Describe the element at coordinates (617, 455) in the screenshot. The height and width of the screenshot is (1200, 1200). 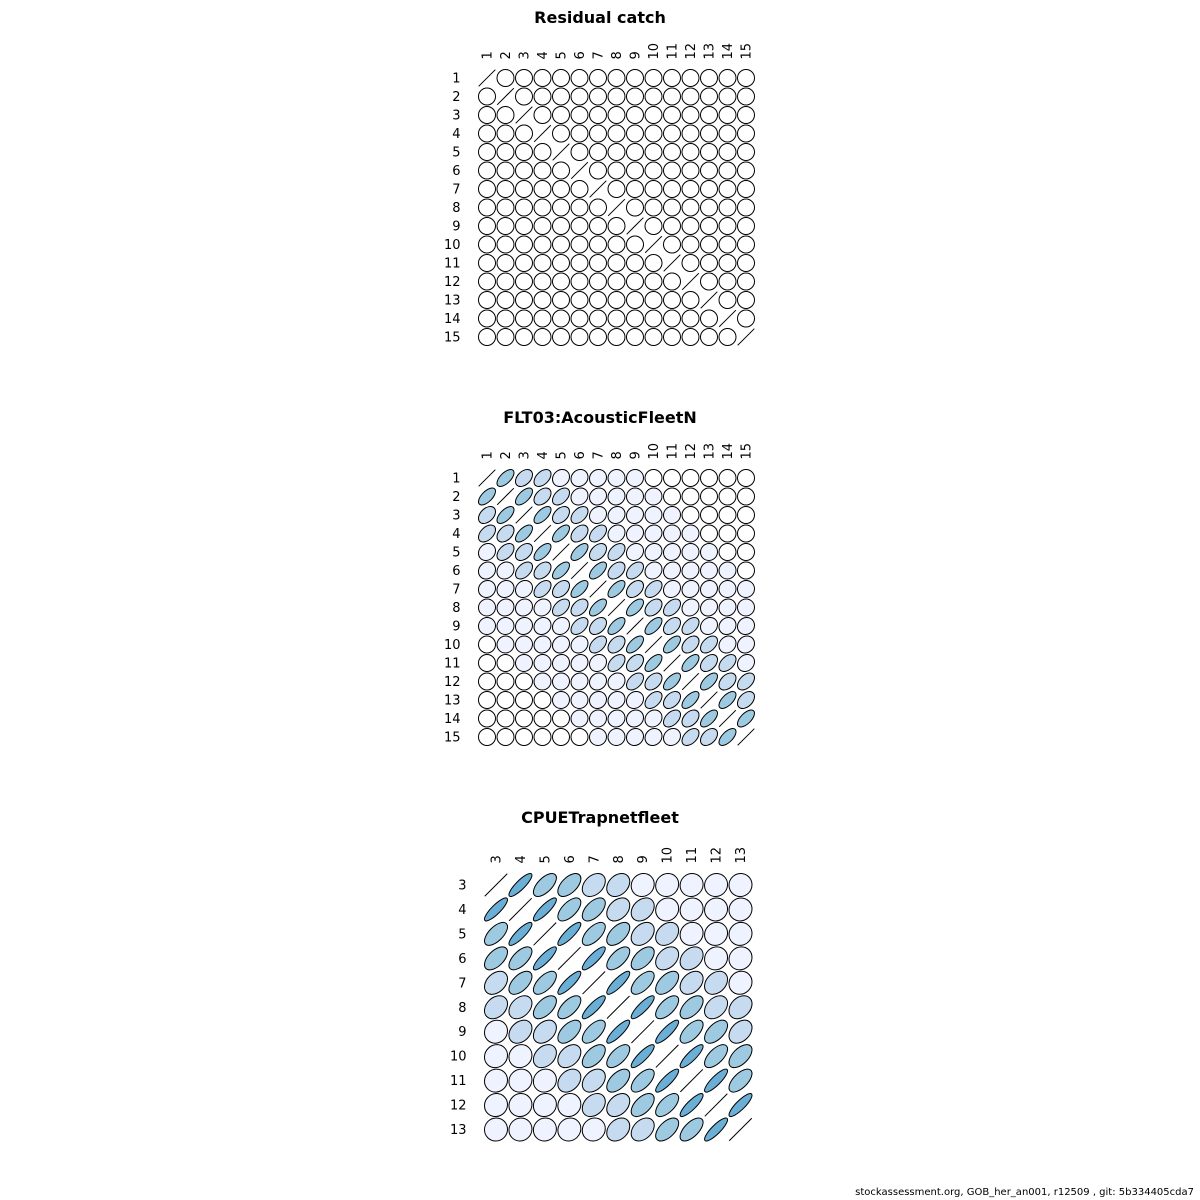
I see `column-tick-label: 8` at that location.